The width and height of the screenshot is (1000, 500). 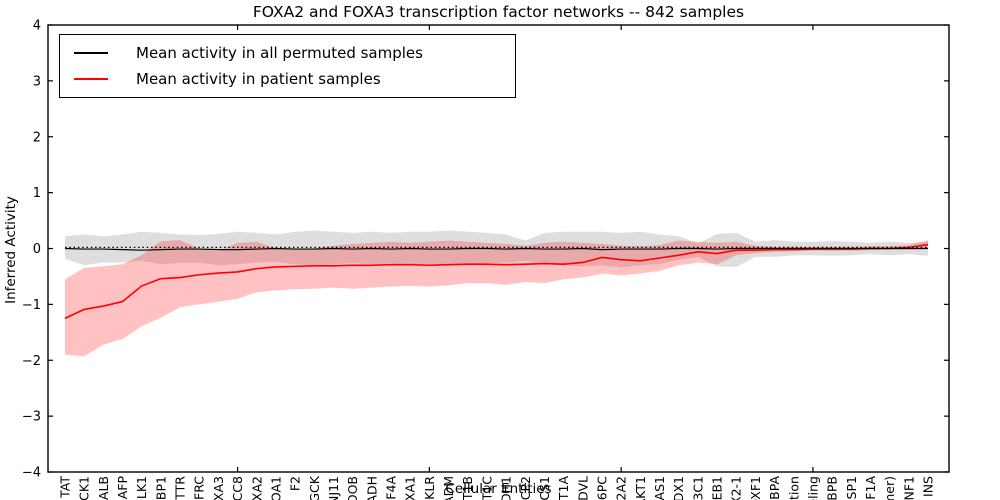 What do you see at coordinates (91, 79) in the screenshot?
I see `patient-line-sample-icon` at bounding box center [91, 79].